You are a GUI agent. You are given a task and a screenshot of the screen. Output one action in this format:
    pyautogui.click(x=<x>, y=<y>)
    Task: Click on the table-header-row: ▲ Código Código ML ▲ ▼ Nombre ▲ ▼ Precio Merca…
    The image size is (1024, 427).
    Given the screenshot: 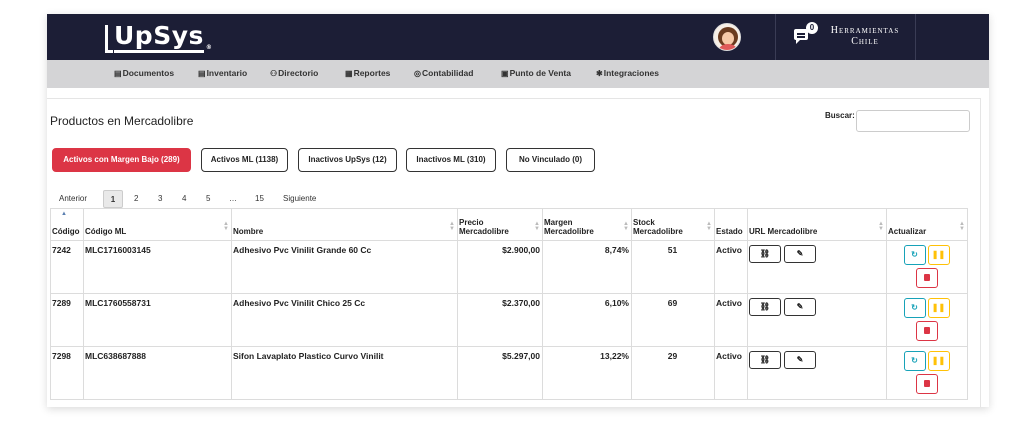 What is the action you would take?
    pyautogui.click(x=509, y=224)
    